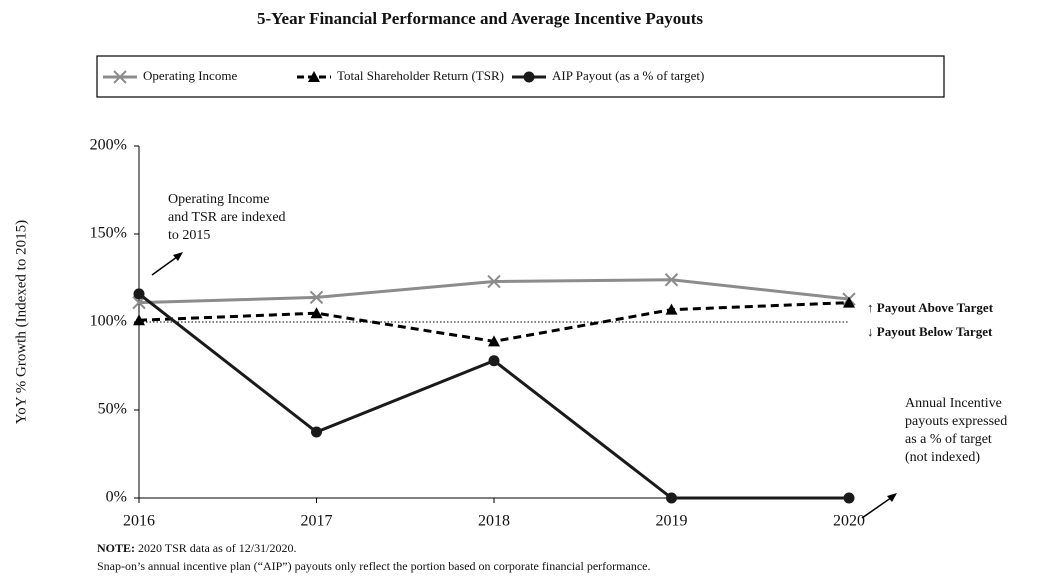 The image size is (1047, 585). I want to click on annotation: as a % of target, so click(948, 439).